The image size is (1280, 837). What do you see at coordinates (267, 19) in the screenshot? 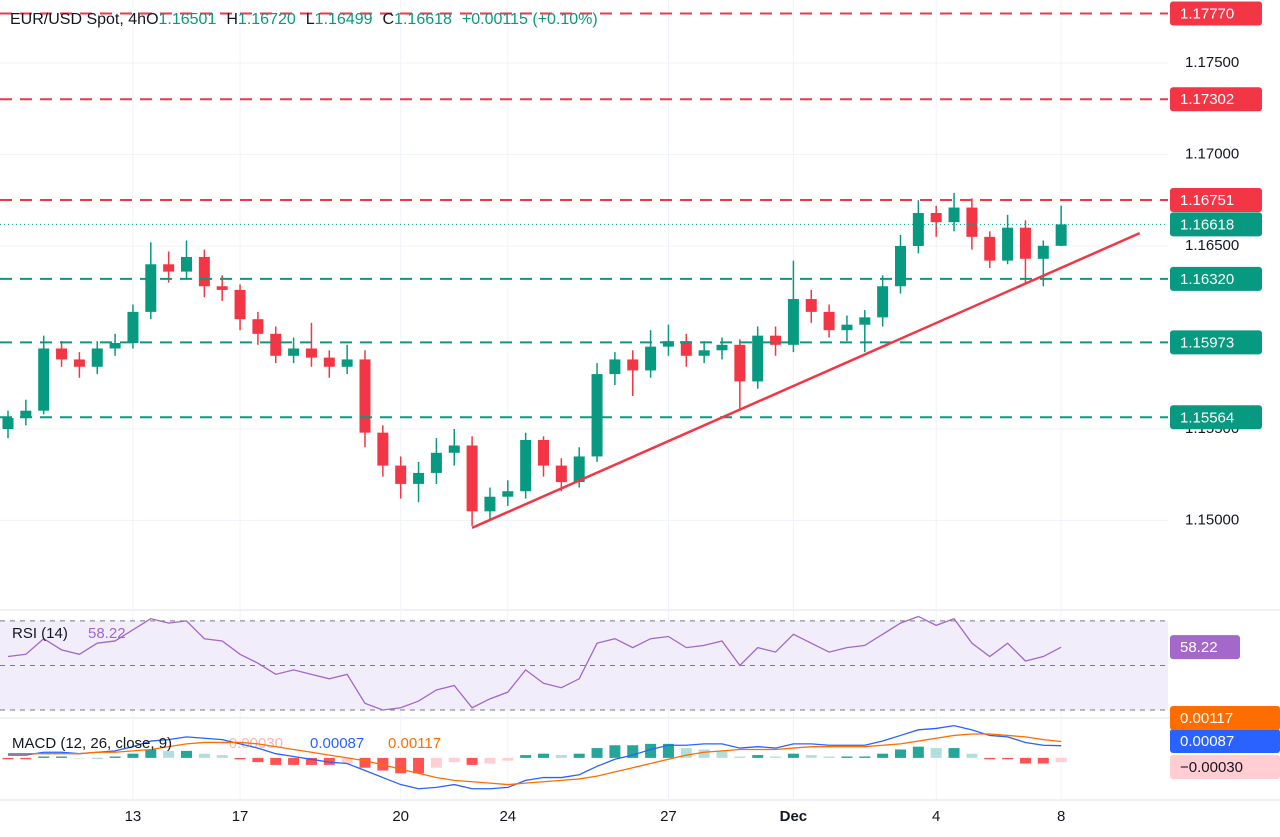
I see `header-item: 1.16720` at bounding box center [267, 19].